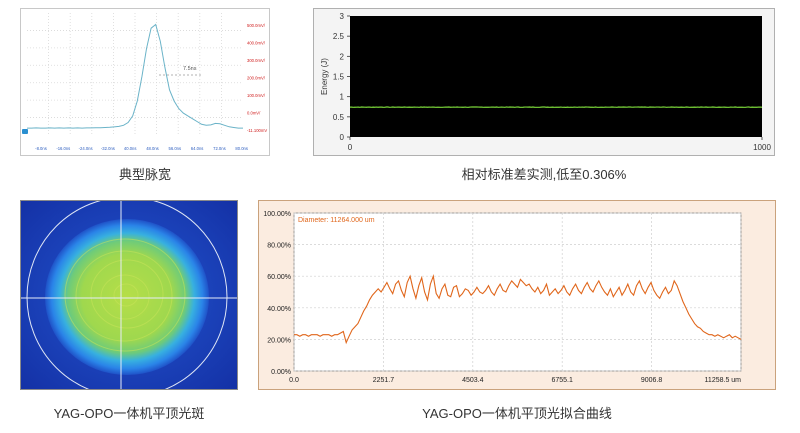 Image resolution: width=800 pixels, height=433 pixels. What do you see at coordinates (762, 147) in the screenshot?
I see `energy-x-tick-label: 1000` at bounding box center [762, 147].